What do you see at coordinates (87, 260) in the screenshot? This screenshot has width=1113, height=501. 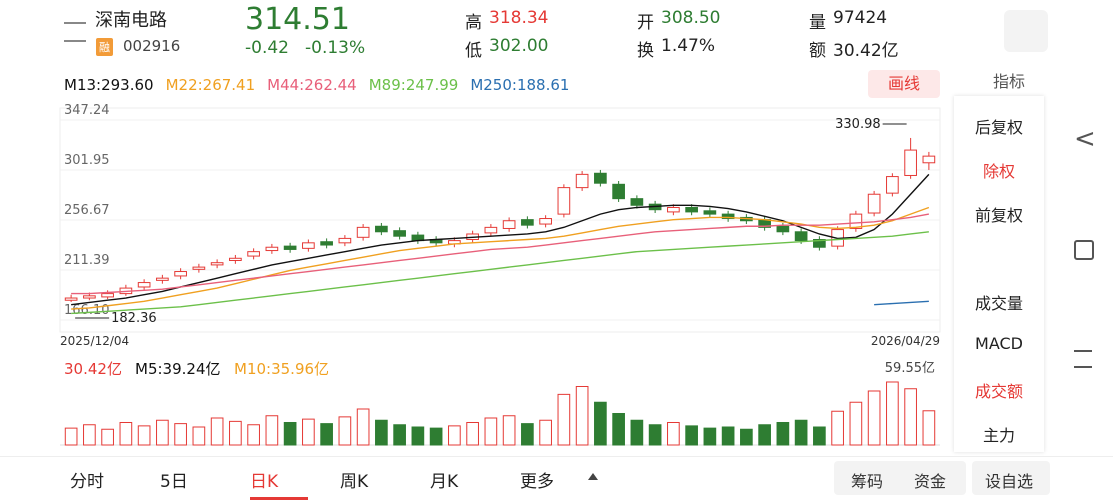 I see `y-tick-label: 211.39` at bounding box center [87, 260].